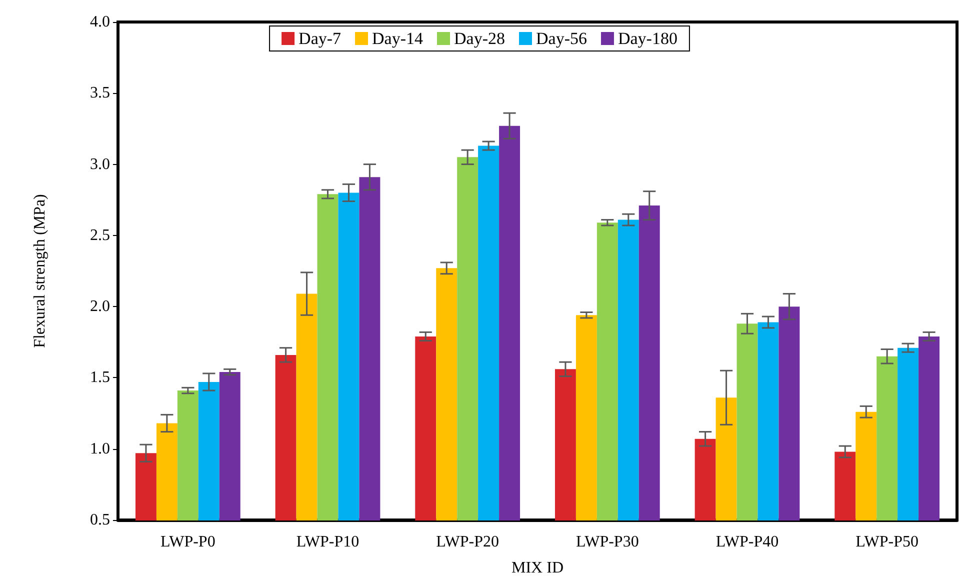 This screenshot has height=586, width=959. Describe the element at coordinates (40, 271) in the screenshot. I see `y-axis-title: Flexural strength (MPa)` at that location.